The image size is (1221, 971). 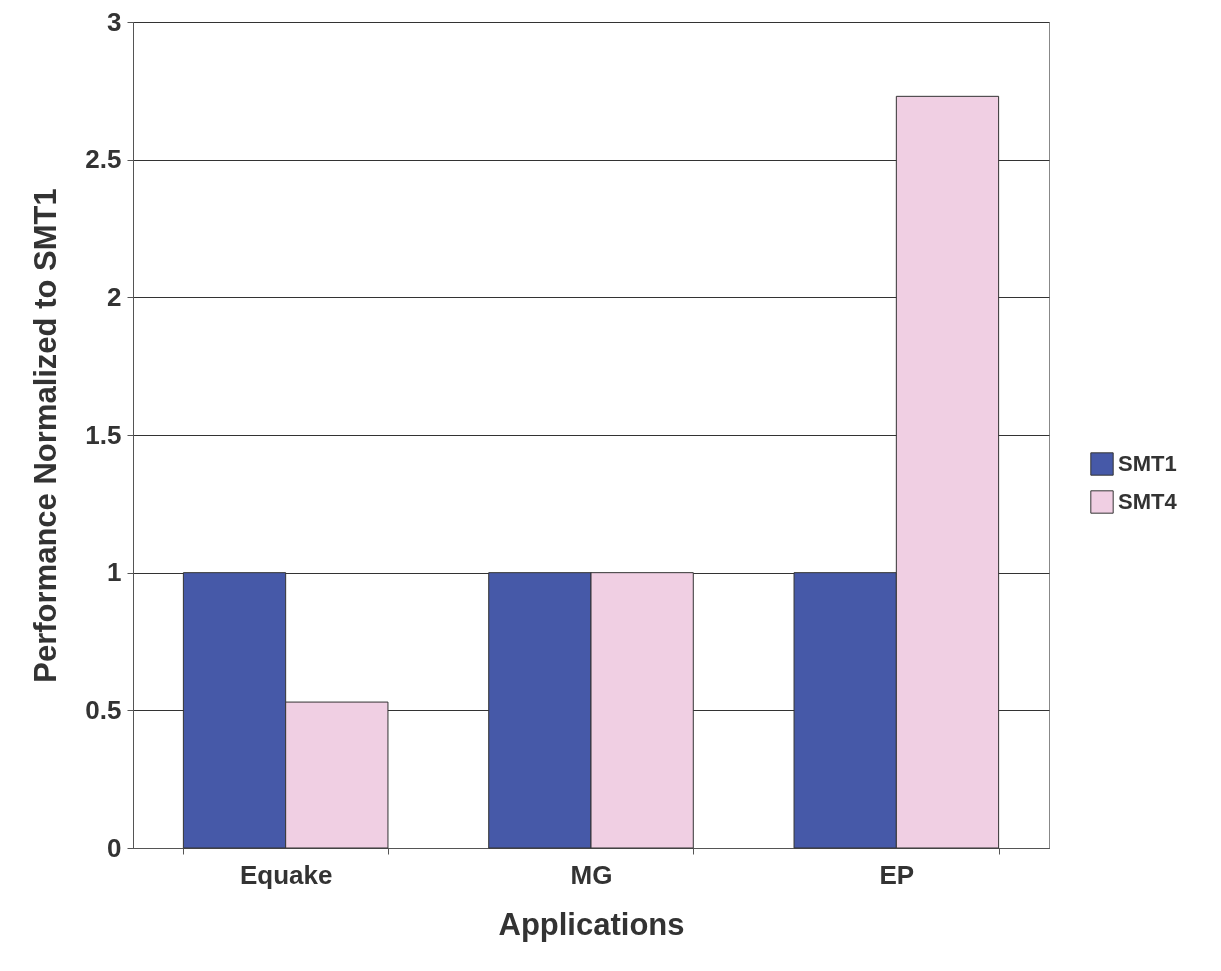 I want to click on y-tick-label: 2, so click(x=114, y=296).